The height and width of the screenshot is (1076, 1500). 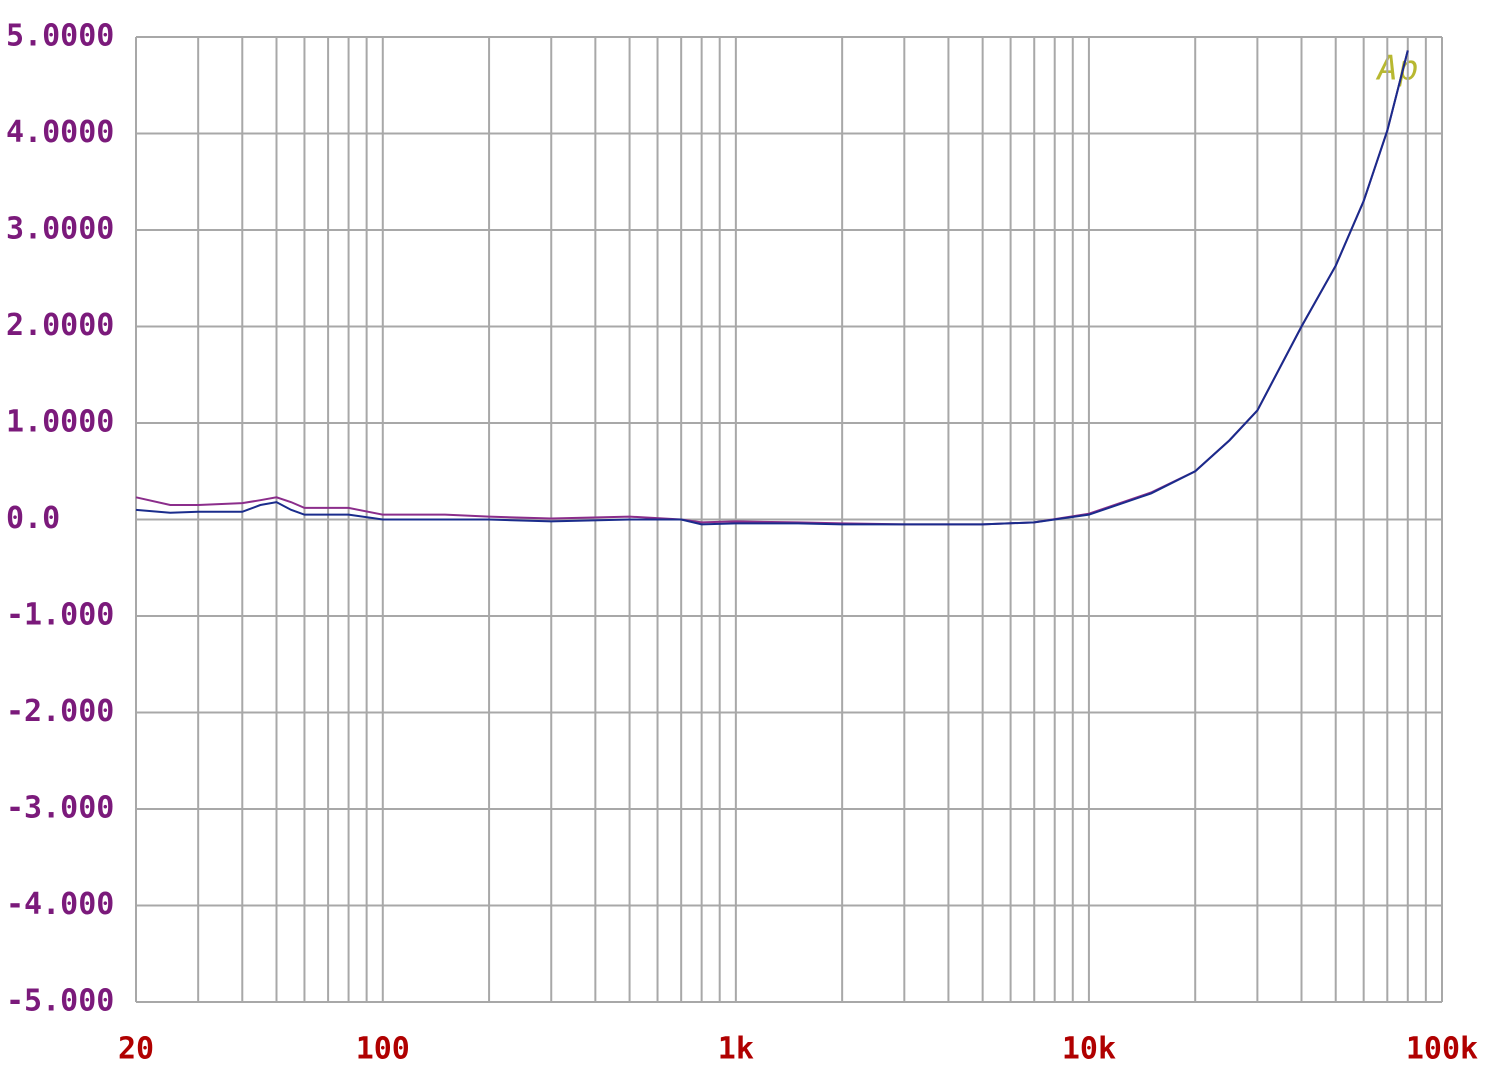 What do you see at coordinates (60, 36) in the screenshot?
I see `y-tick-label: 5.0000` at bounding box center [60, 36].